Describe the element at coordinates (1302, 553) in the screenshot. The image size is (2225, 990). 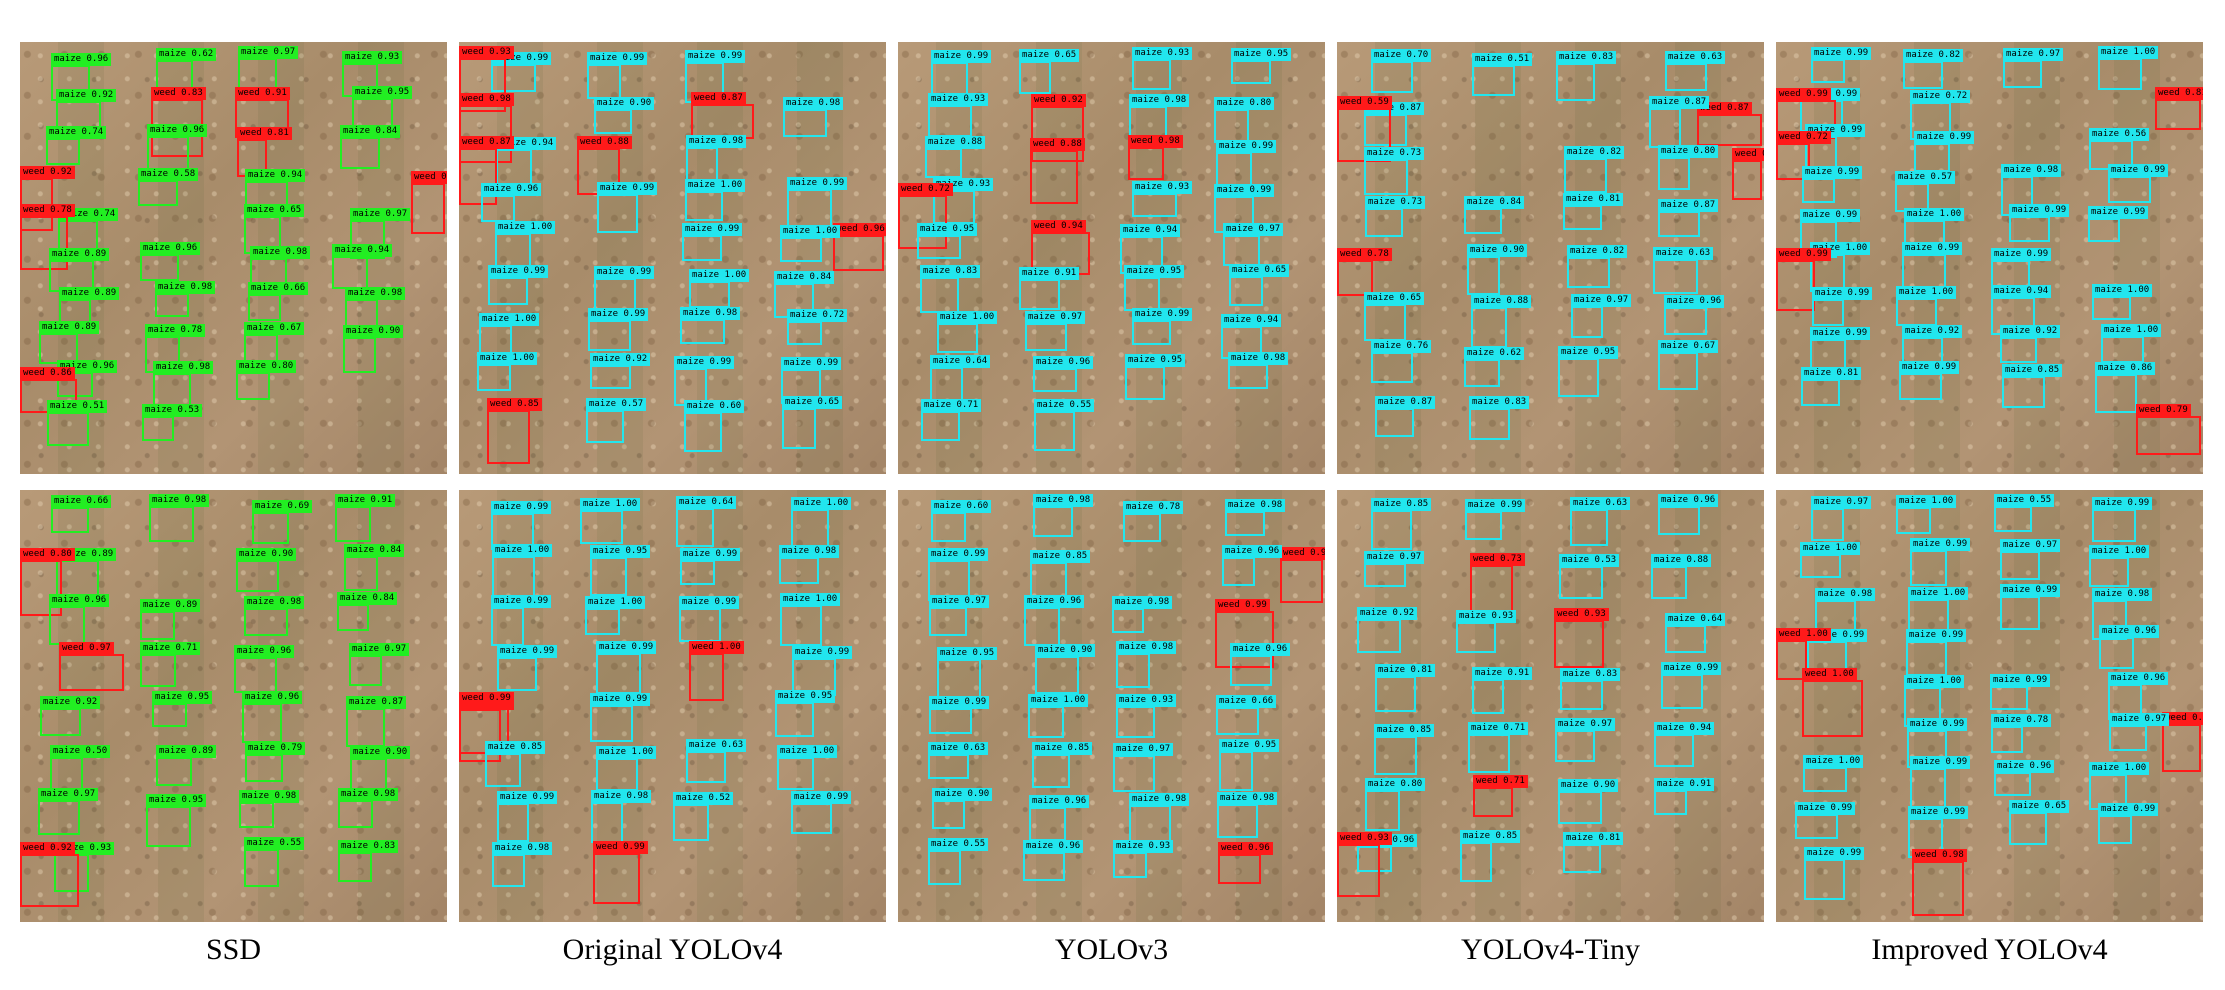
I see `detection-label: weed 0.90` at that location.